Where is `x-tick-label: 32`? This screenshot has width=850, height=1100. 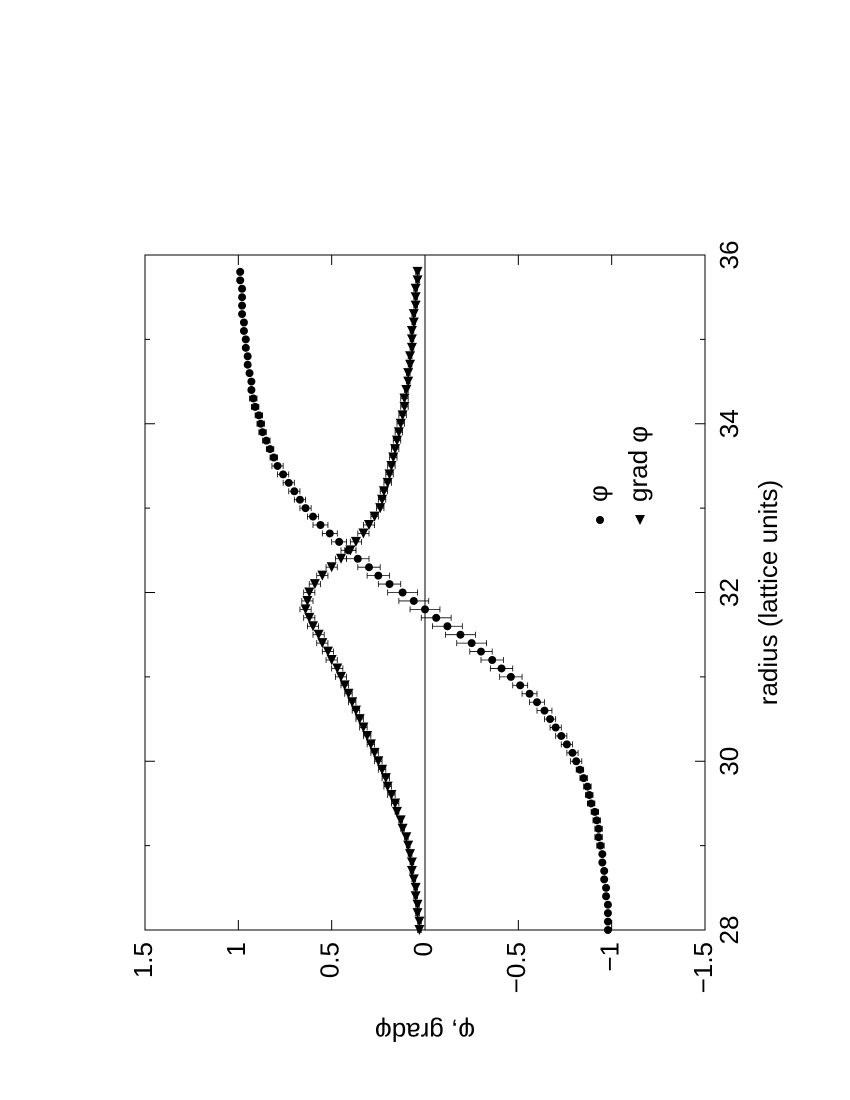
x-tick-label: 32 is located at coordinates (729, 592).